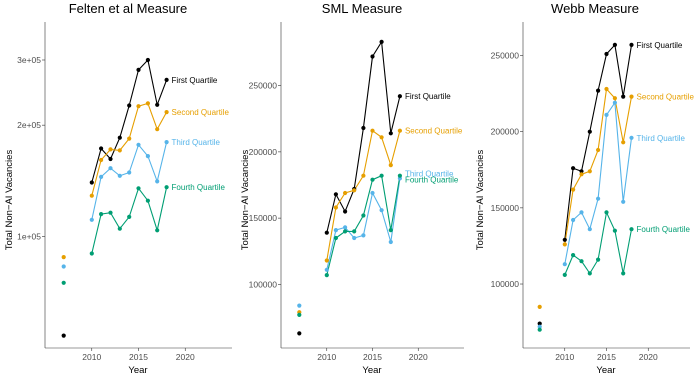 This screenshot has height=374, width=696. What do you see at coordinates (434, 131) in the screenshot?
I see `series-label: Second Quartile` at bounding box center [434, 131].